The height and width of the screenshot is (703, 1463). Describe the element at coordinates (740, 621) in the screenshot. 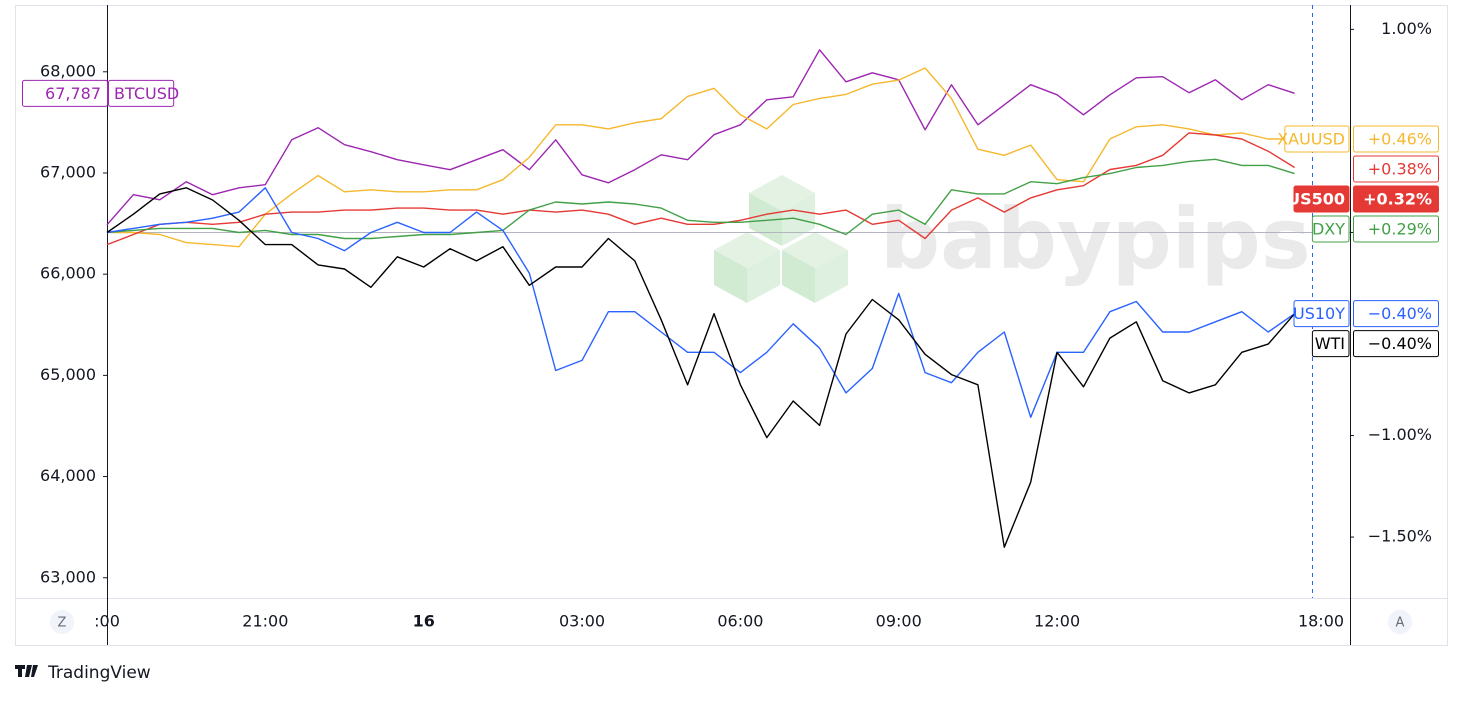

I see `x-tick-label: 06:00` at that location.